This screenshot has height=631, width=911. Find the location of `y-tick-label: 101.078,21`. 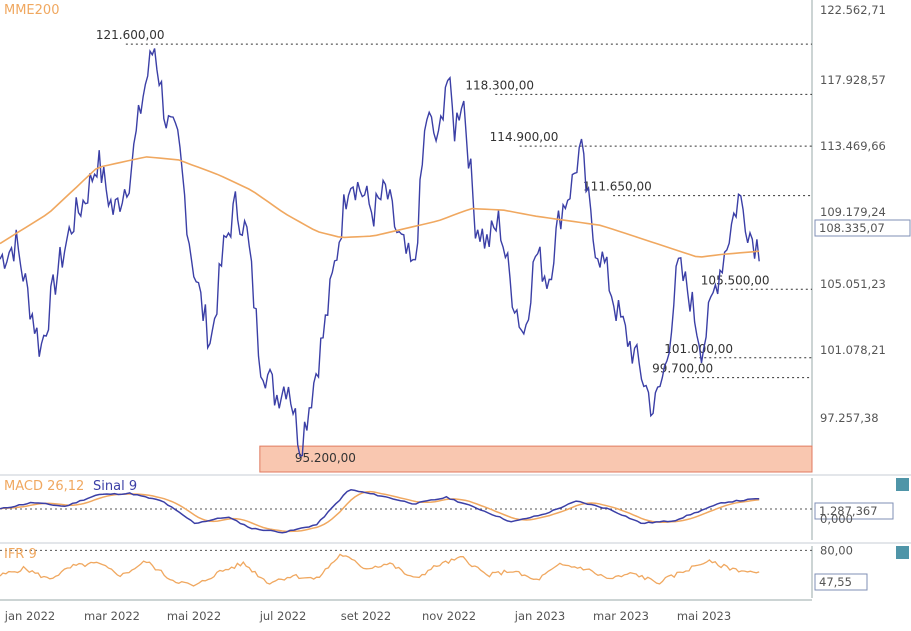

y-tick-label: 101.078,21 is located at coordinates (853, 350).